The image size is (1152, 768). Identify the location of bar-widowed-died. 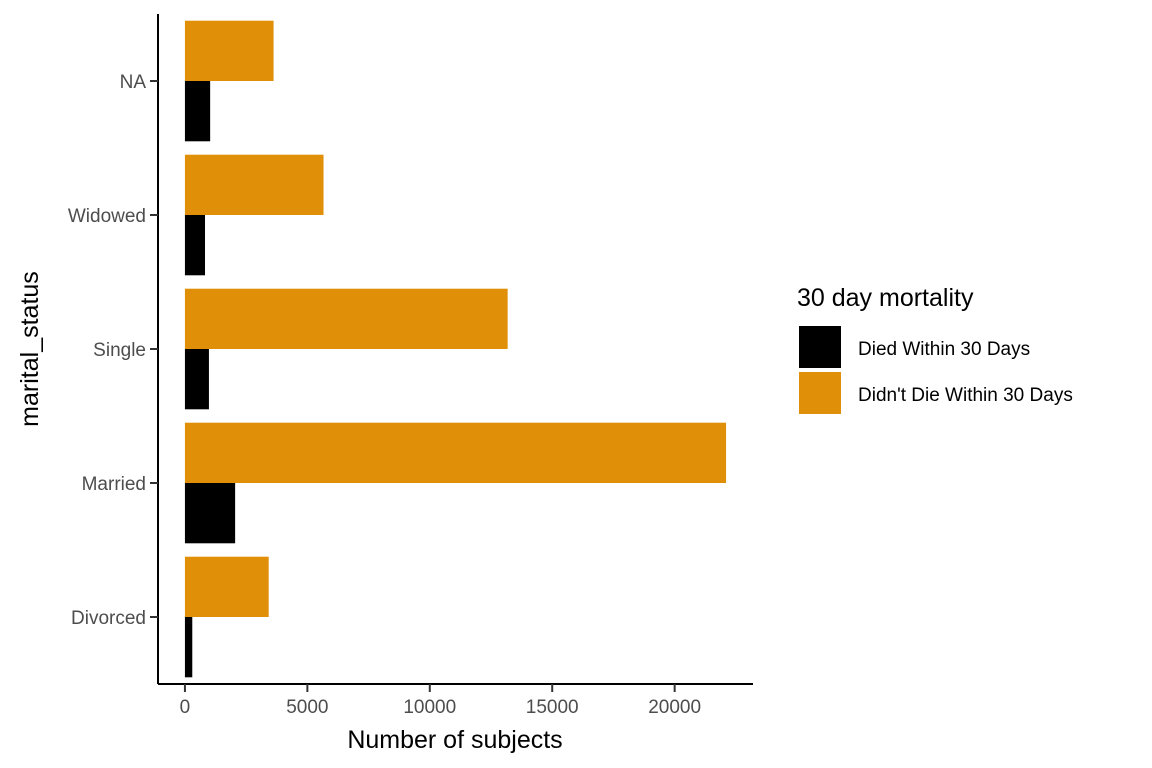
(195, 245).